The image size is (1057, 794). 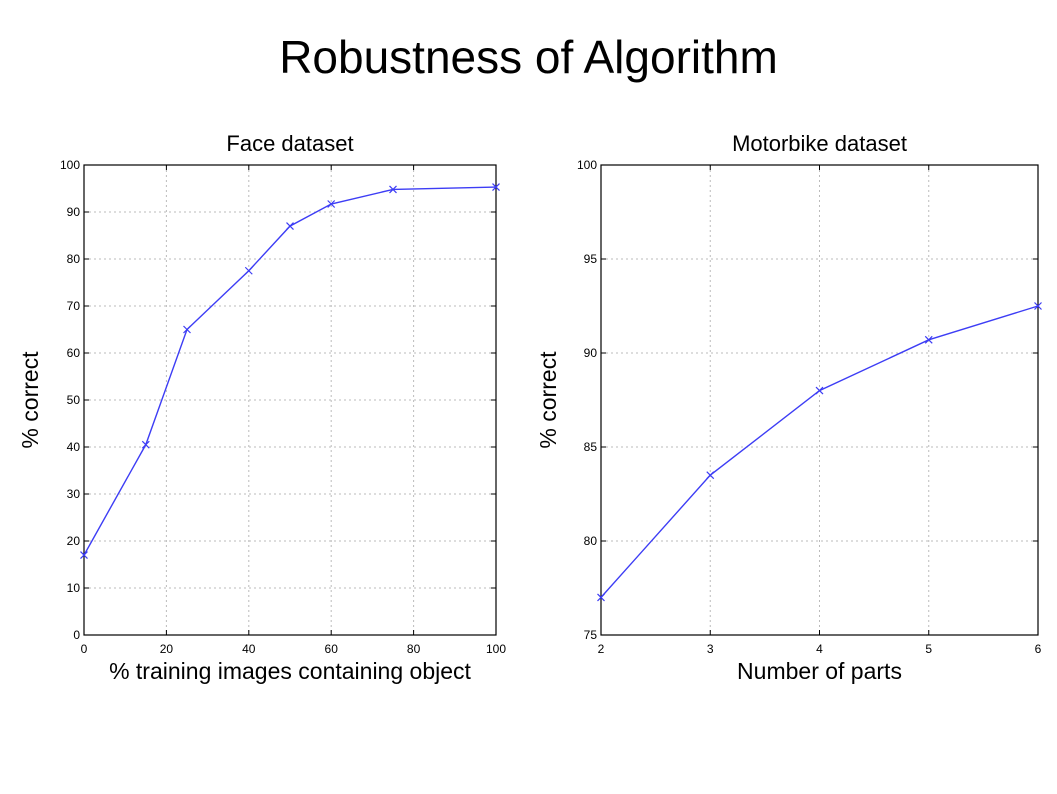 I want to click on y-tick-label: 20, so click(x=74, y=541).